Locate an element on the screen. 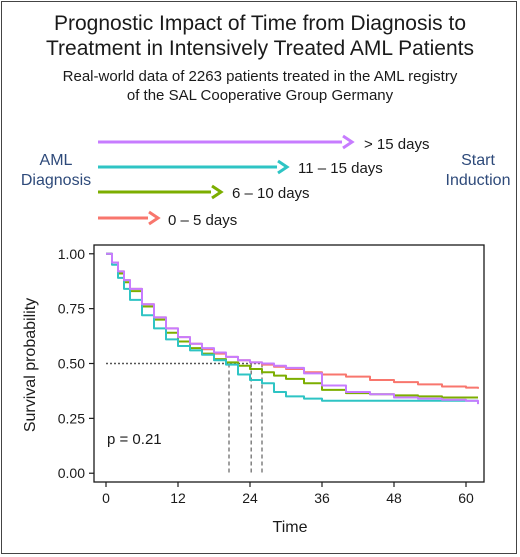 The image size is (520, 557). arrow-label-11-15: 11 – 15 days is located at coordinates (340, 168).